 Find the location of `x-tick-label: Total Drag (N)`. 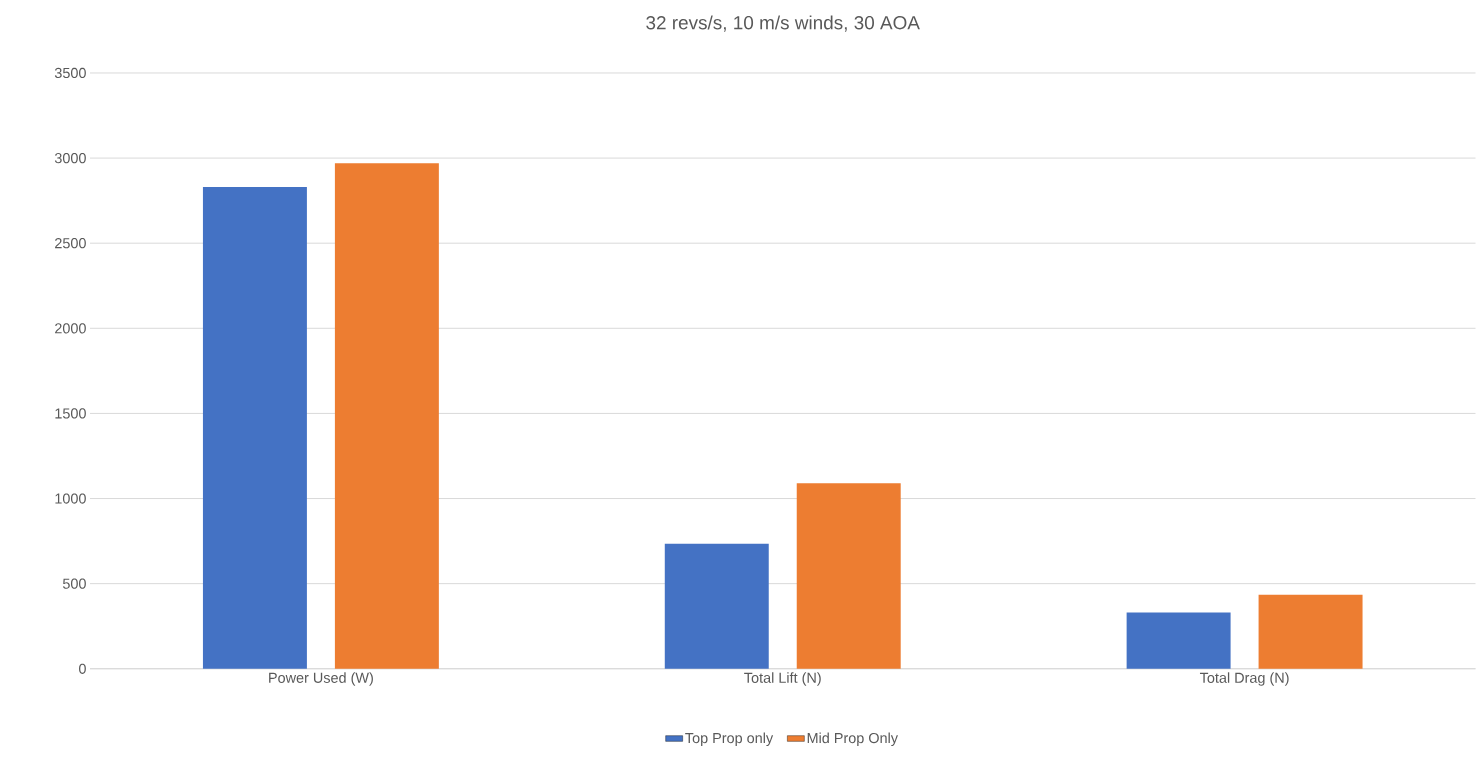

x-tick-label: Total Drag (N) is located at coordinates (1244, 679).